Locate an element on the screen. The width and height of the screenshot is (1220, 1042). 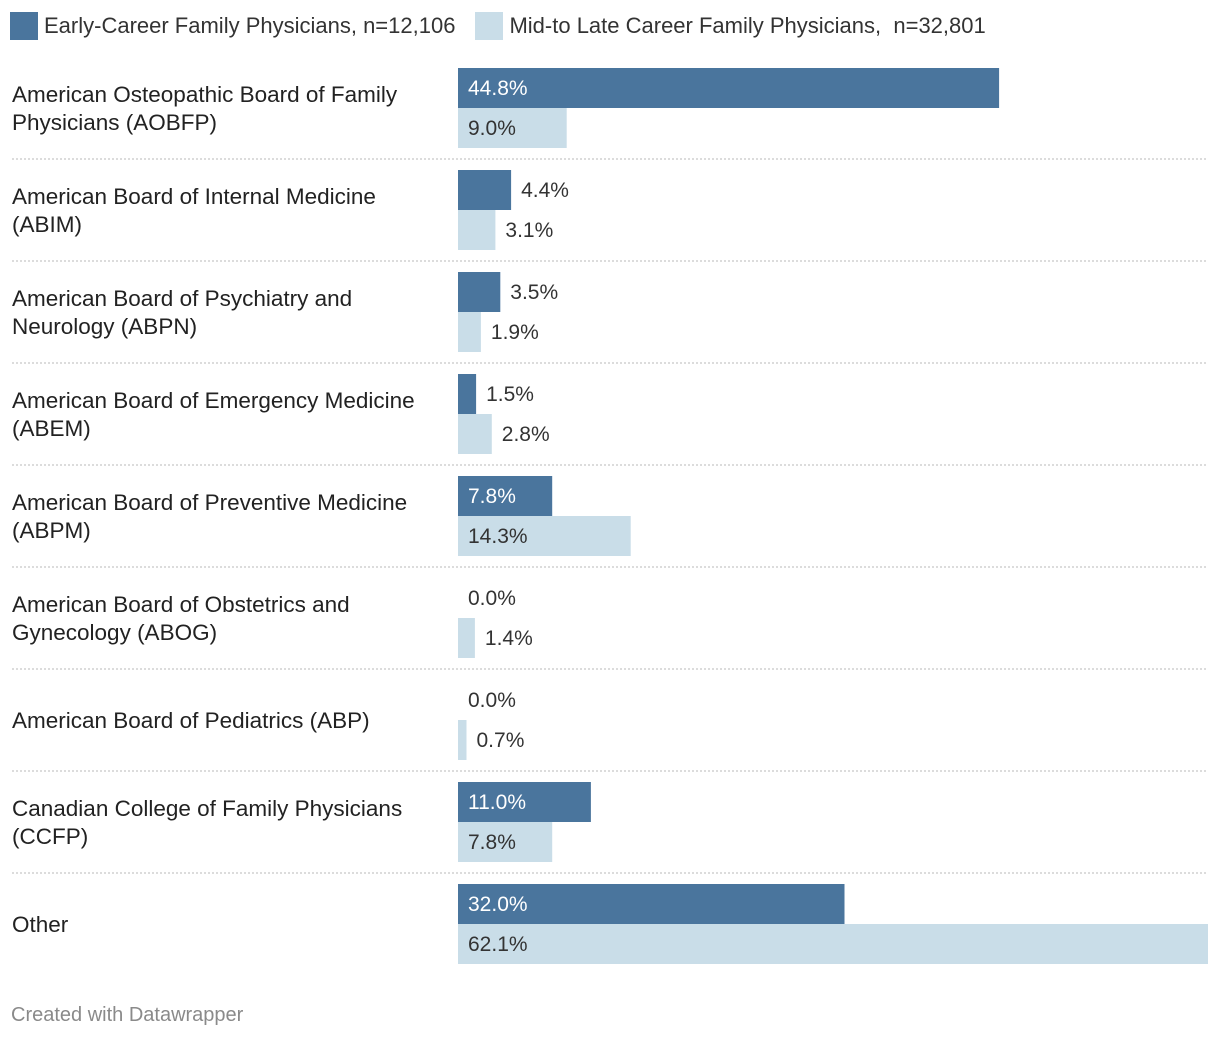
value-label-early-career: 11.0% is located at coordinates (497, 802).